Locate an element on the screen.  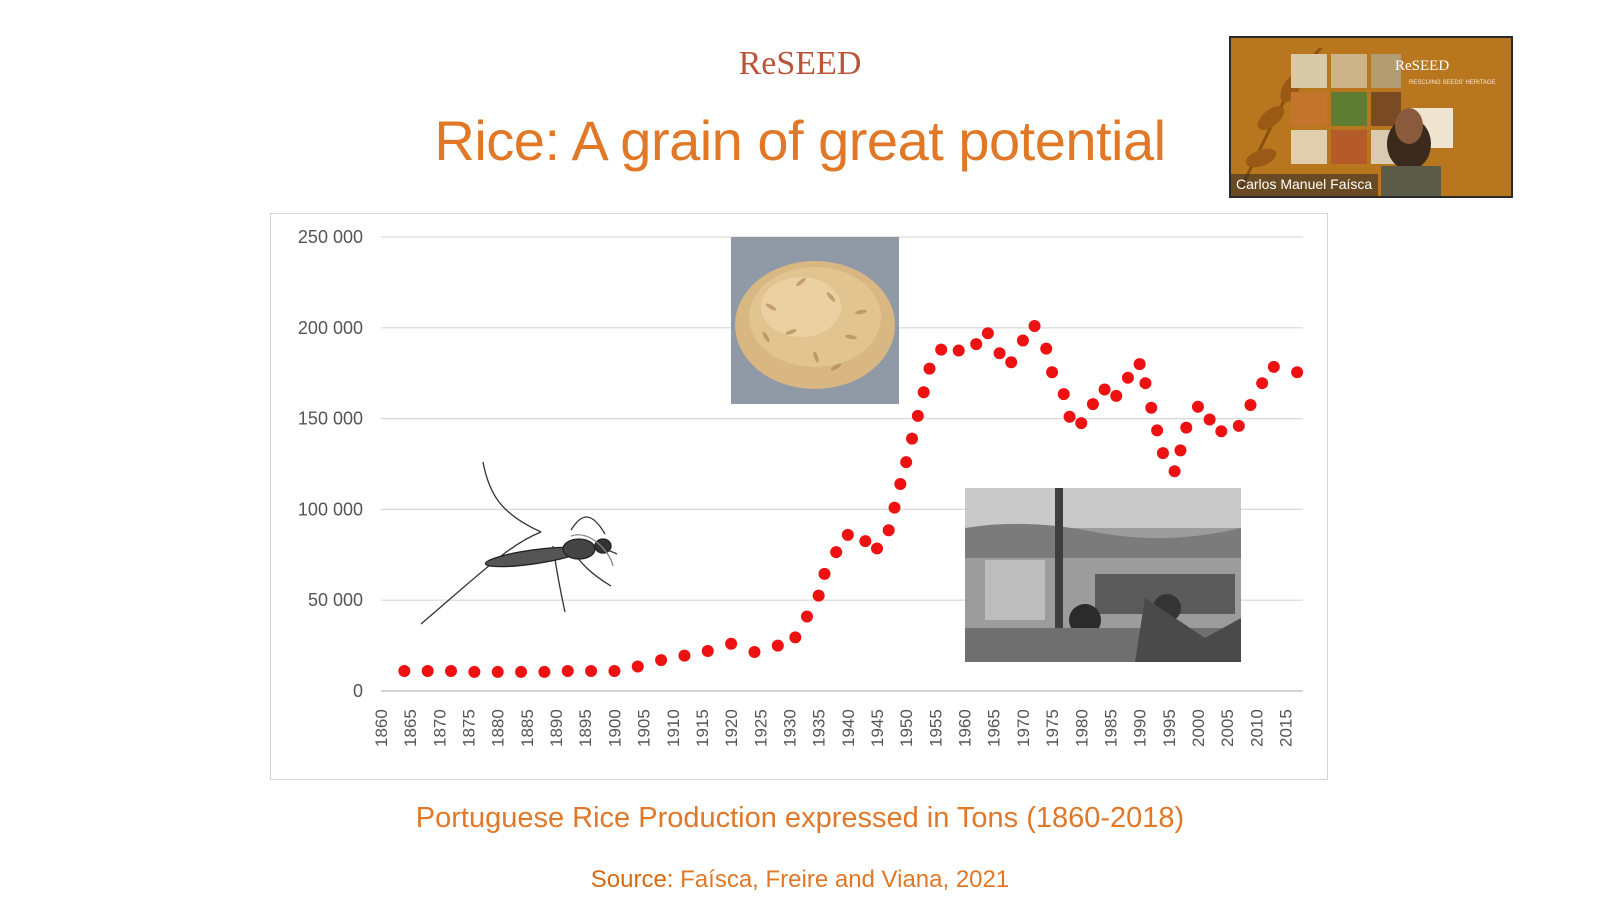
x-tick-label: 1985 is located at coordinates (1110, 728).